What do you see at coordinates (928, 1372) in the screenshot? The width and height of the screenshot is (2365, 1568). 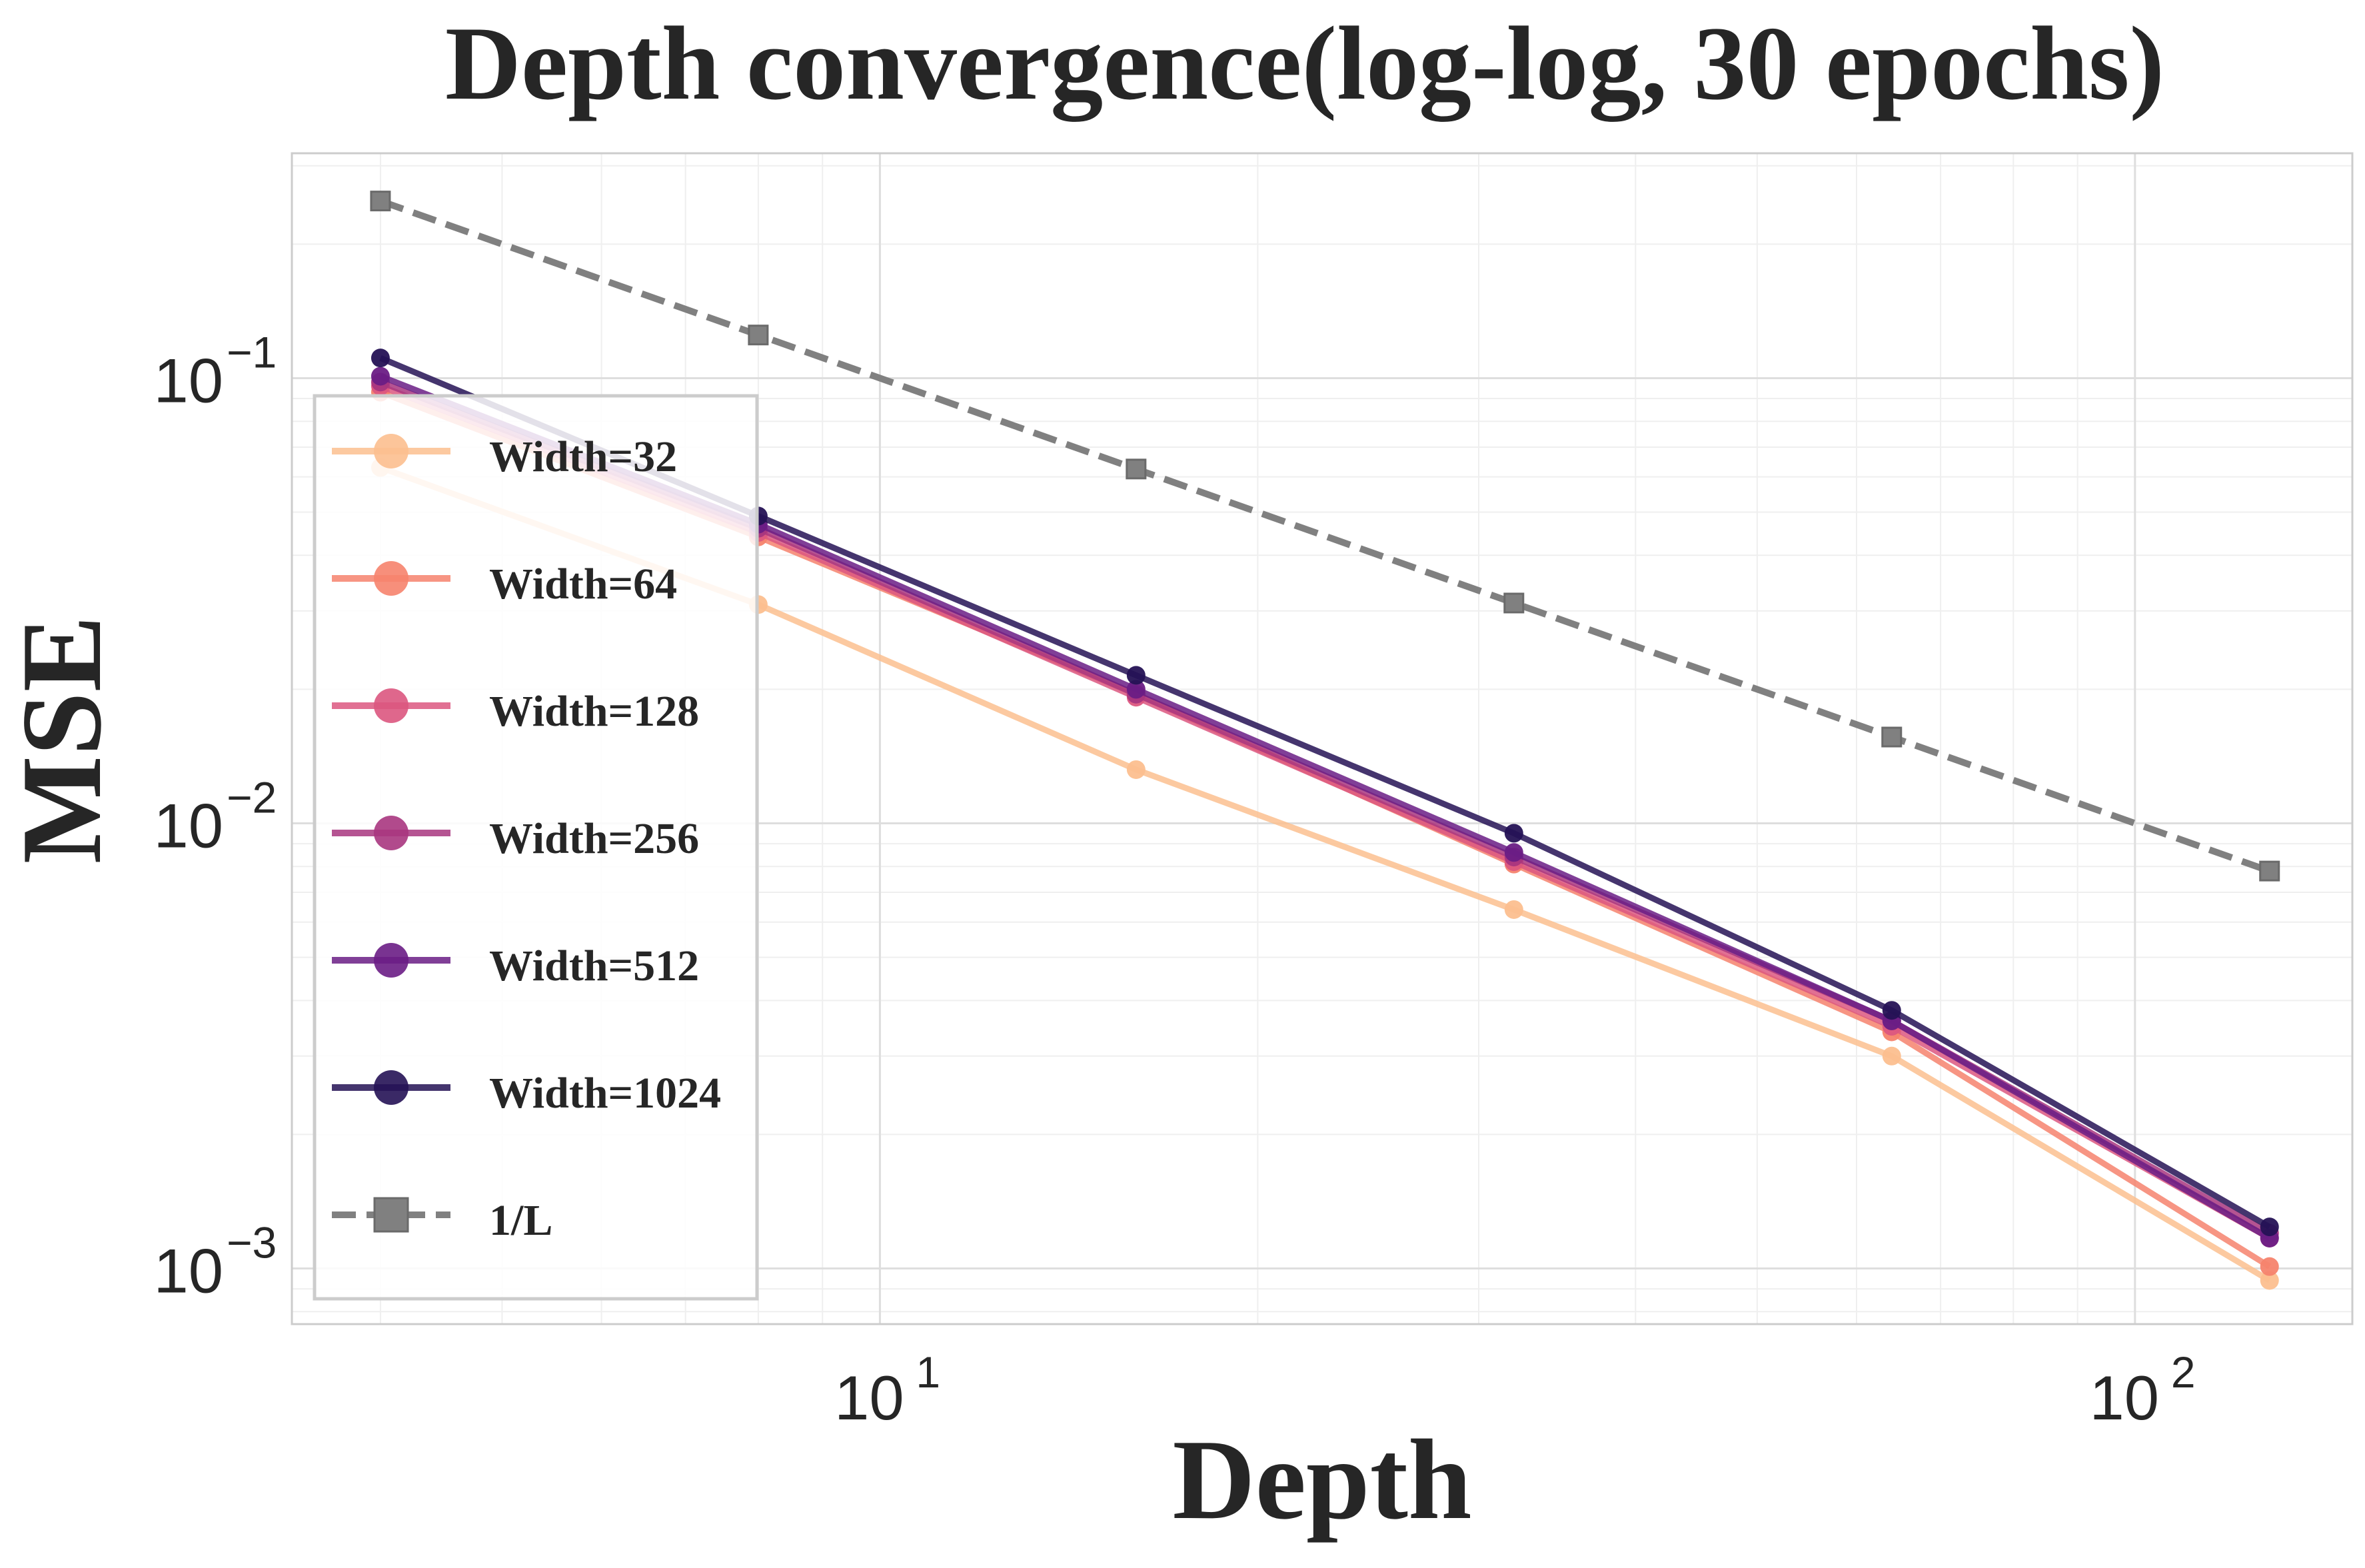 I see `x-tick-exponent: 1` at bounding box center [928, 1372].